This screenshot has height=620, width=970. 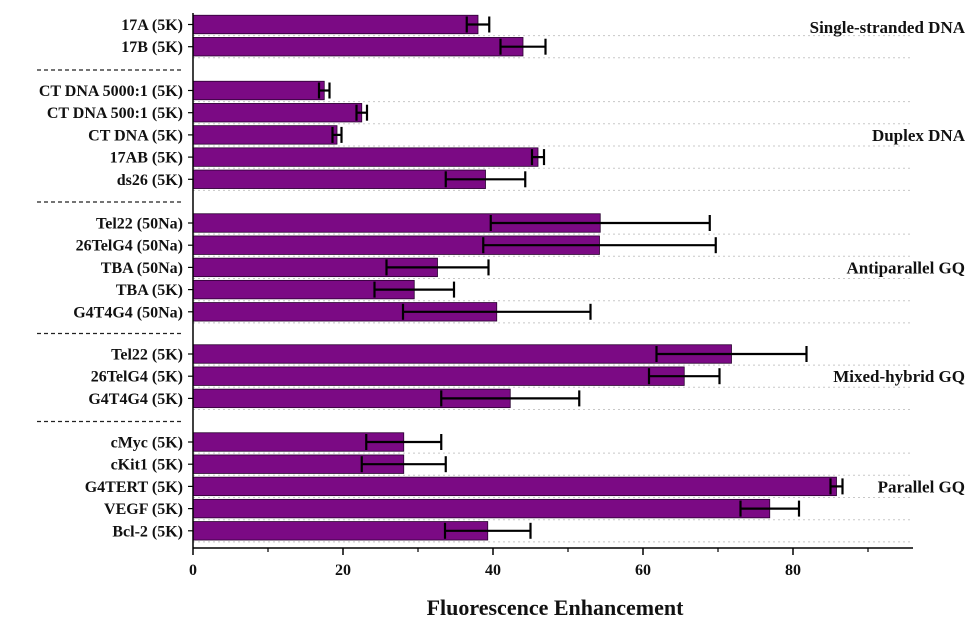 I want to click on category-label: TBA (50Na), so click(x=142, y=268).